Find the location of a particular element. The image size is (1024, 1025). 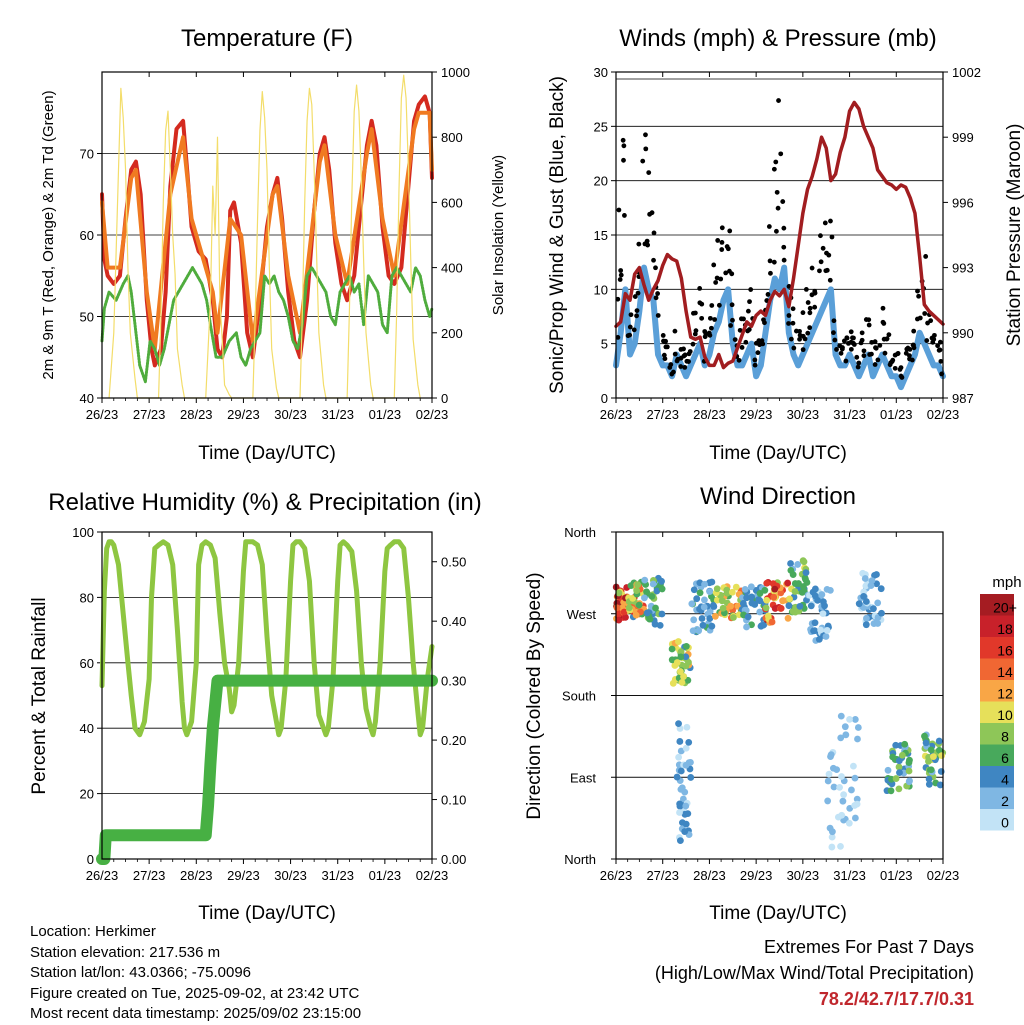

legend-label: 0 is located at coordinates (1005, 823).